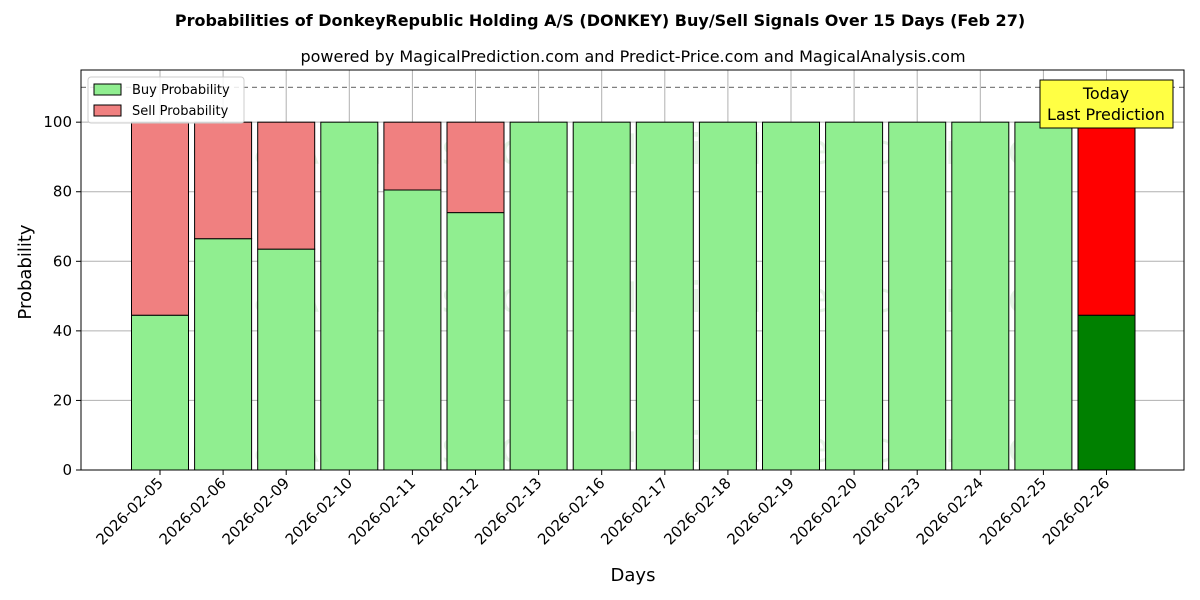  What do you see at coordinates (181, 90) in the screenshot?
I see `legend-label: Buy Probability` at bounding box center [181, 90].